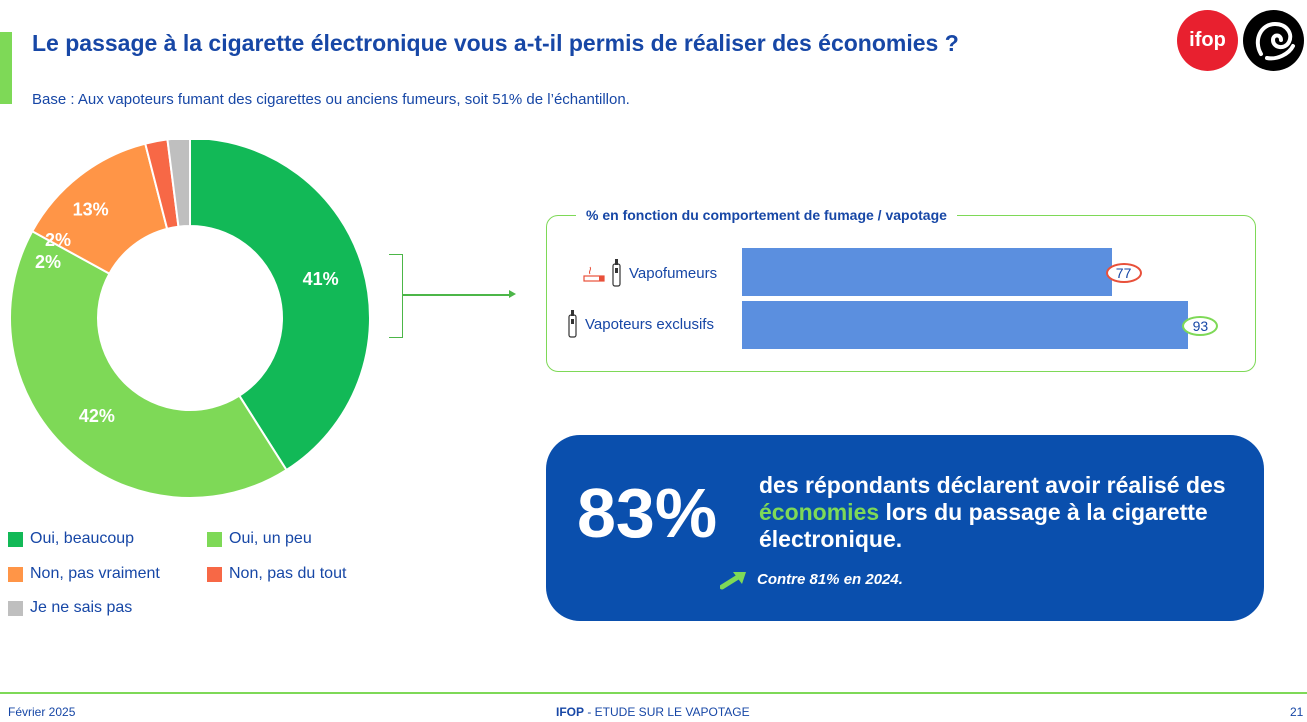 This screenshot has width=1307, height=722. What do you see at coordinates (42, 712) in the screenshot?
I see `footer-date: Février 2025` at bounding box center [42, 712].